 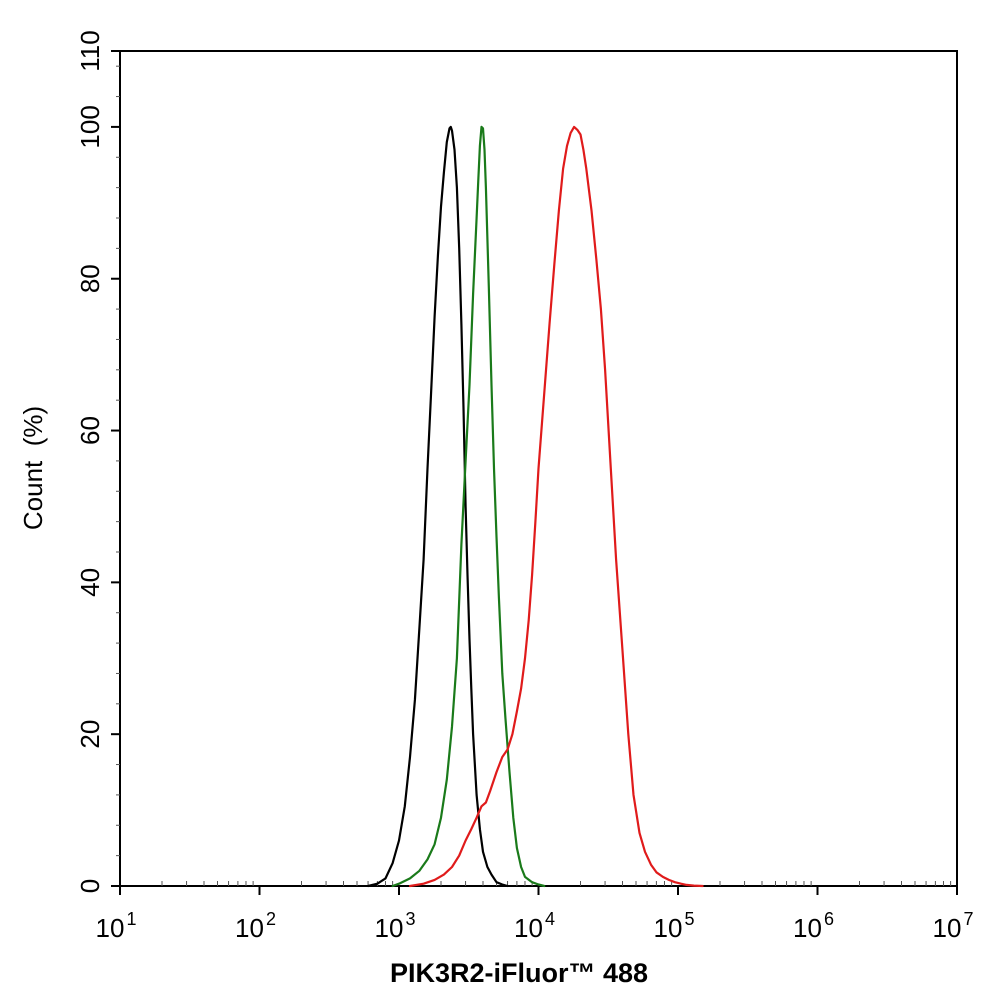 What do you see at coordinates (90, 582) in the screenshot?
I see `y-tick-label: 40` at bounding box center [90, 582].